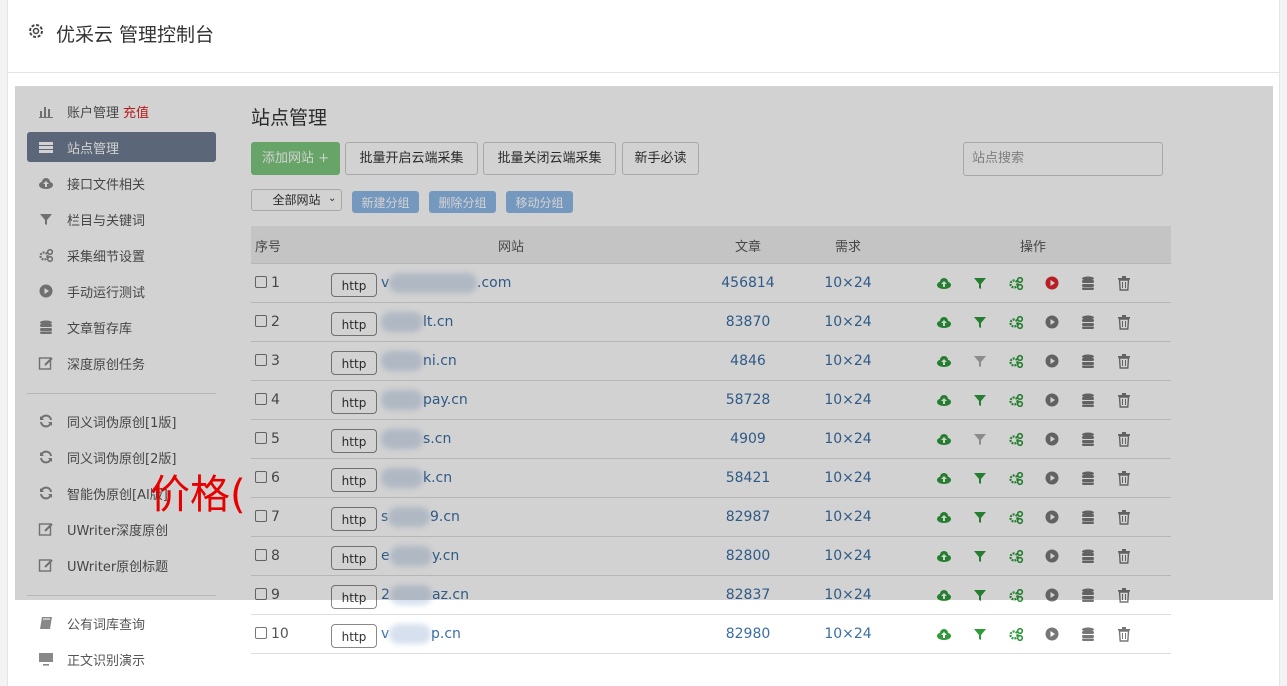 This screenshot has width=1287, height=686. I want to click on group-button: 移动分组, so click(539, 202).